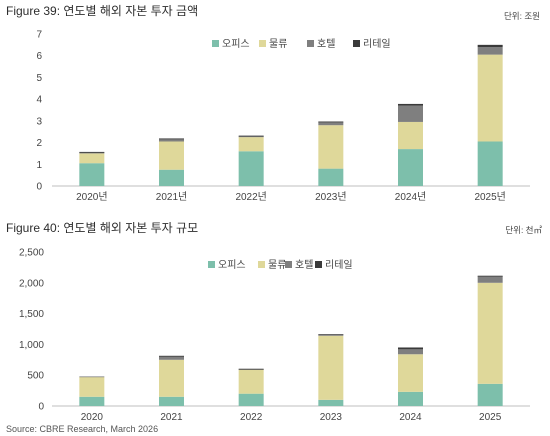 The width and height of the screenshot is (550, 436). What do you see at coordinates (39, 100) in the screenshot?
I see `y-tick-label: 4` at bounding box center [39, 100].